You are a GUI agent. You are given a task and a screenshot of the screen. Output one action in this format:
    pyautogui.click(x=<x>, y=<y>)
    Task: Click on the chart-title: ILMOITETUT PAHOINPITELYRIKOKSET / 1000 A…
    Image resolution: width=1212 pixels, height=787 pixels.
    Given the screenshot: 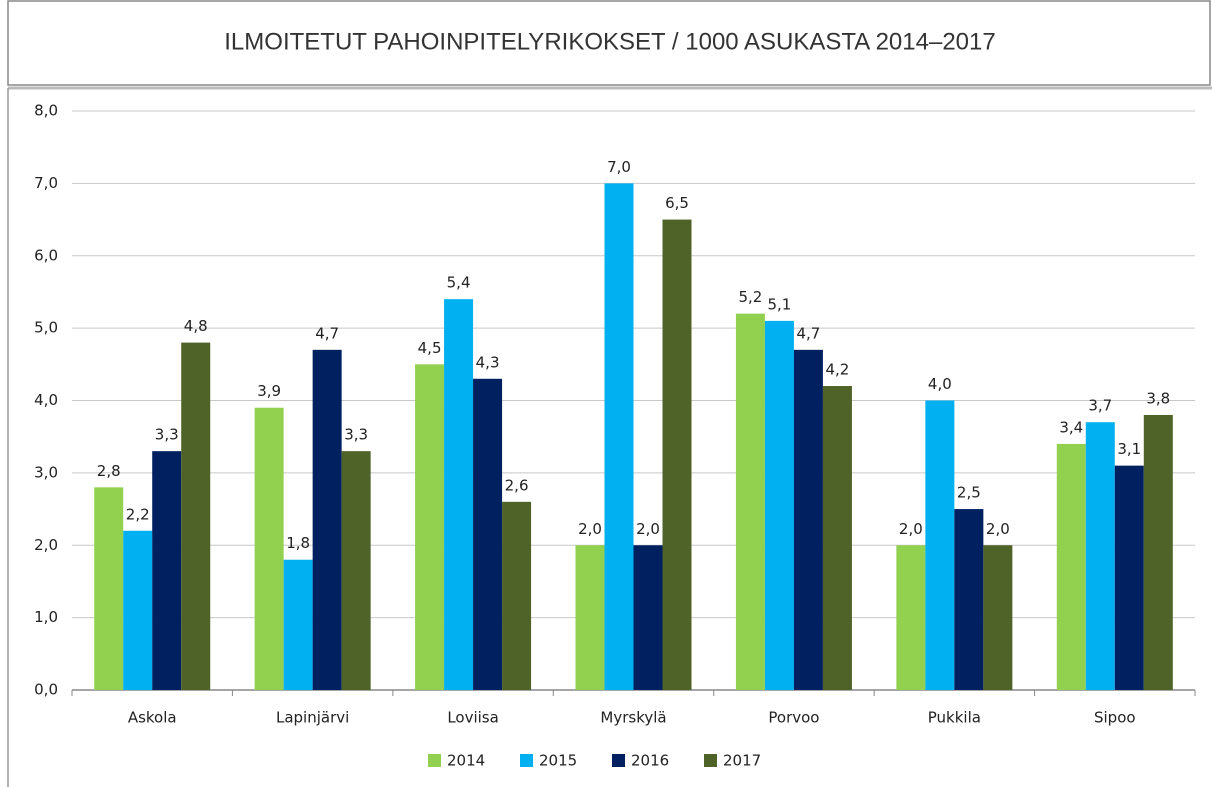 What is the action you would take?
    pyautogui.click(x=609, y=41)
    